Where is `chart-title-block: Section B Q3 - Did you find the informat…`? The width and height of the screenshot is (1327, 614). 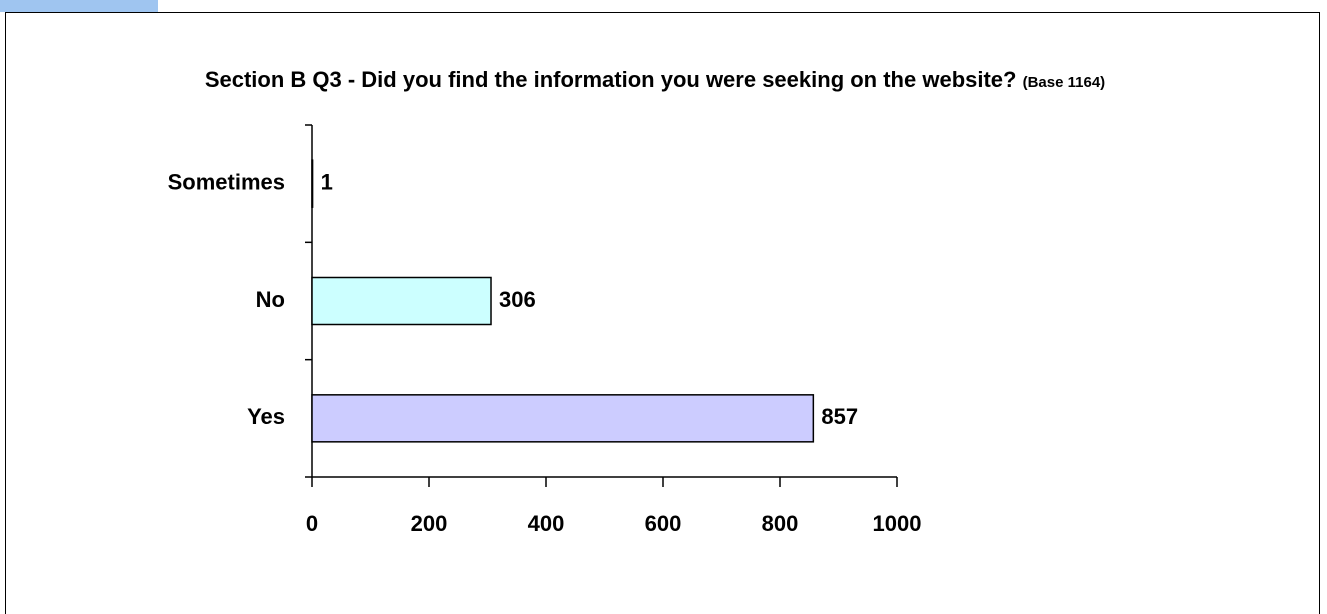
chart-title-block: Section B Q3 - Did you find the informat… is located at coordinates (655, 81).